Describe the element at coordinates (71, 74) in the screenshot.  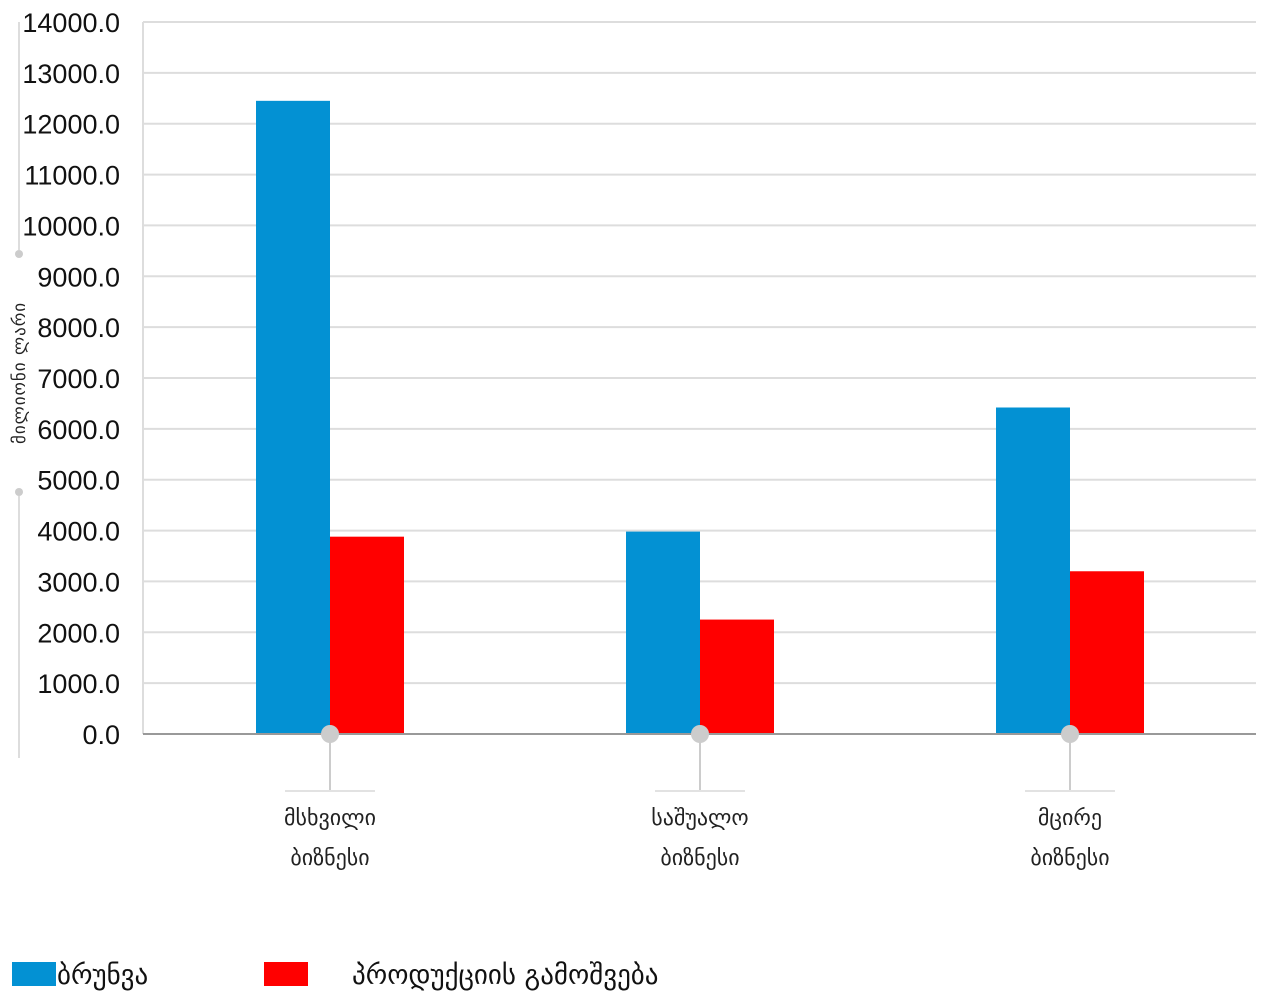
I see `y-tick-label: 13000.0` at that location.